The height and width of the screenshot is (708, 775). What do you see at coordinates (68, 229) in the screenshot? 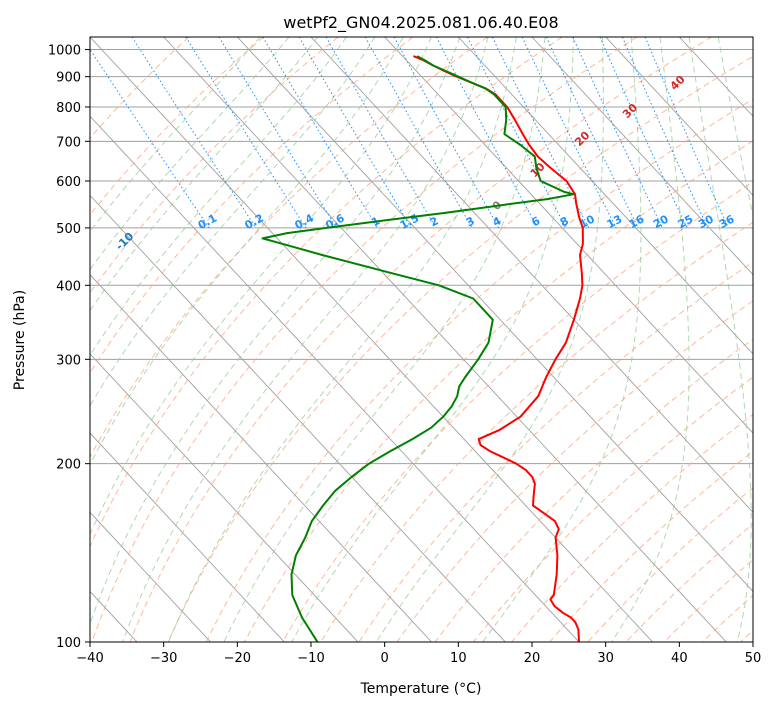
I see `y-tick-label: 500` at bounding box center [68, 229].